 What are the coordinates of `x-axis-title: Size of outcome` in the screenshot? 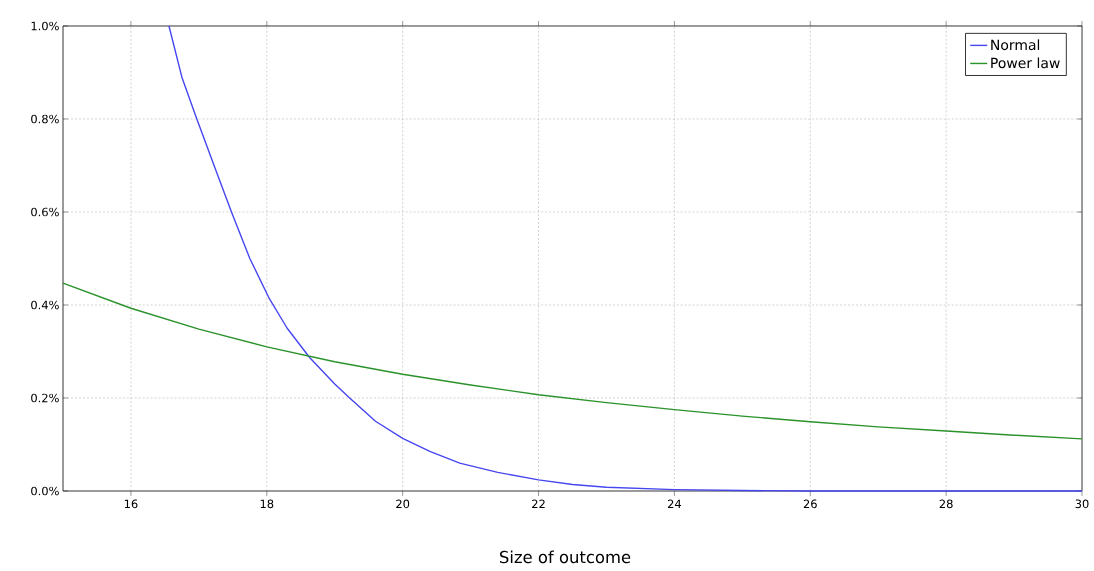 It's located at (565, 557).